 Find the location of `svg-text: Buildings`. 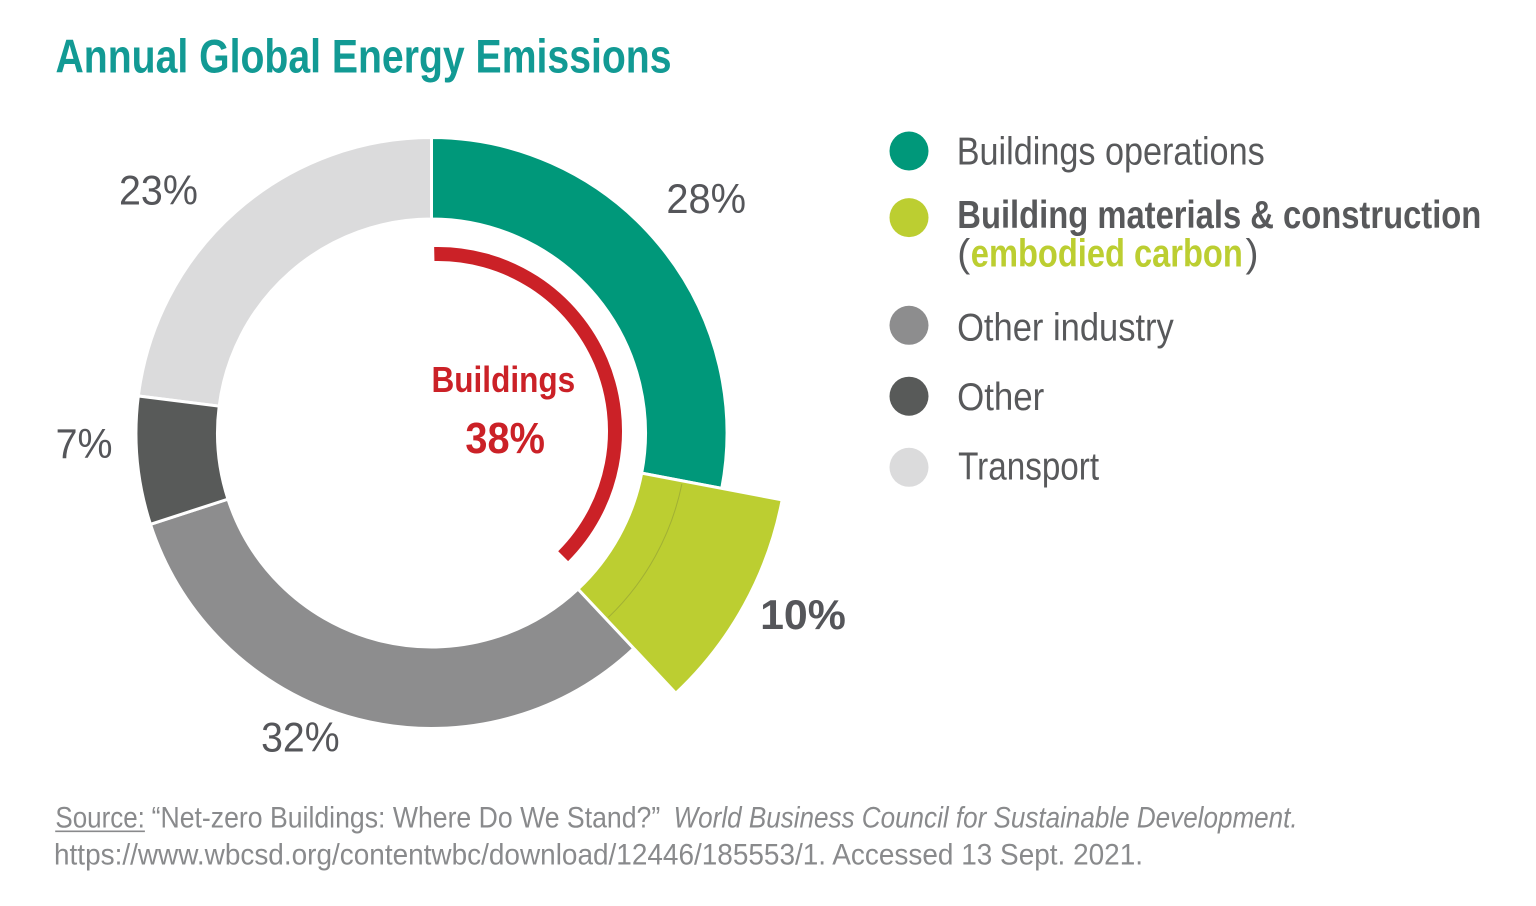

svg-text: Buildings is located at coordinates (504, 379).